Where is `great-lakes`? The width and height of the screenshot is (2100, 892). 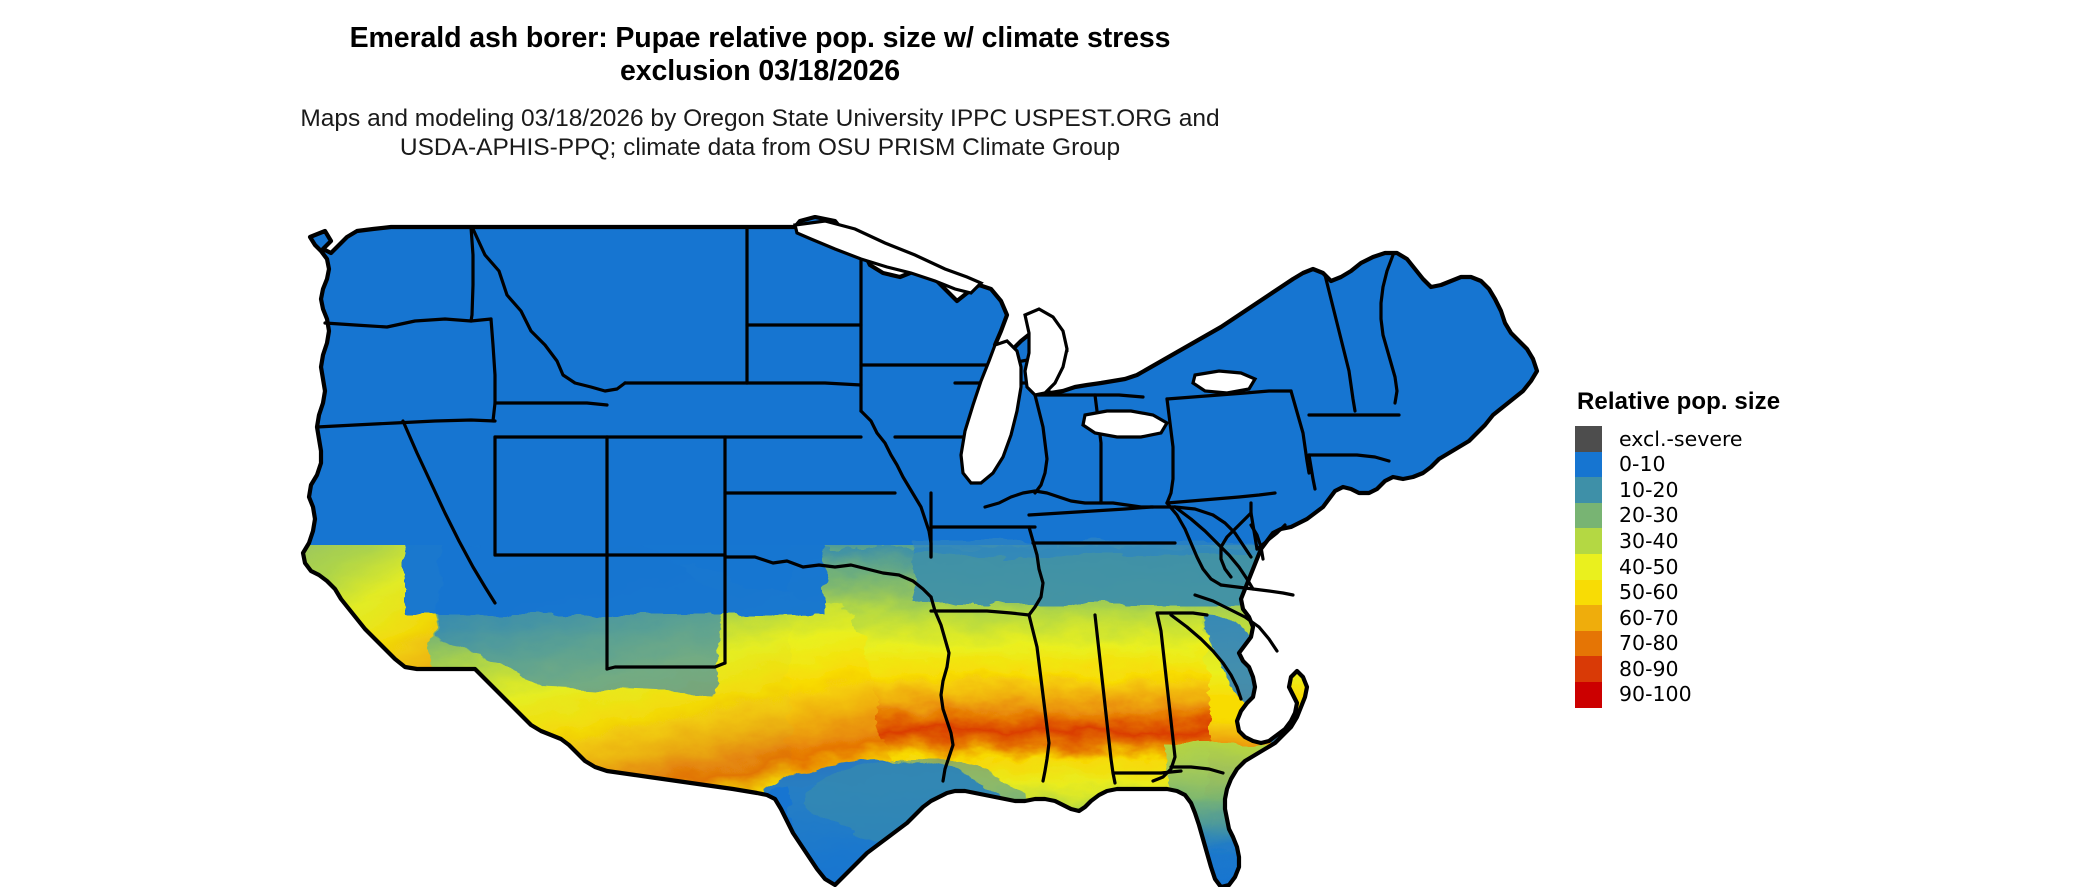
great-lakes is located at coordinates (1025, 352).